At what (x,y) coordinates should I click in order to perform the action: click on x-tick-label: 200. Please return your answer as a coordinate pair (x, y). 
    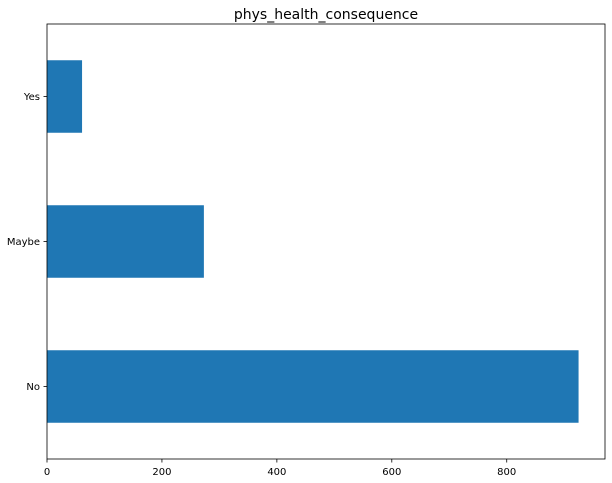
    Looking at the image, I should click on (161, 472).